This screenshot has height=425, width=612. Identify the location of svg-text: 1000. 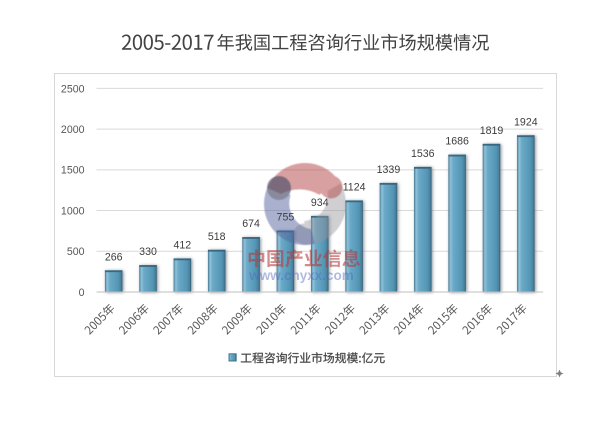
(73, 211).